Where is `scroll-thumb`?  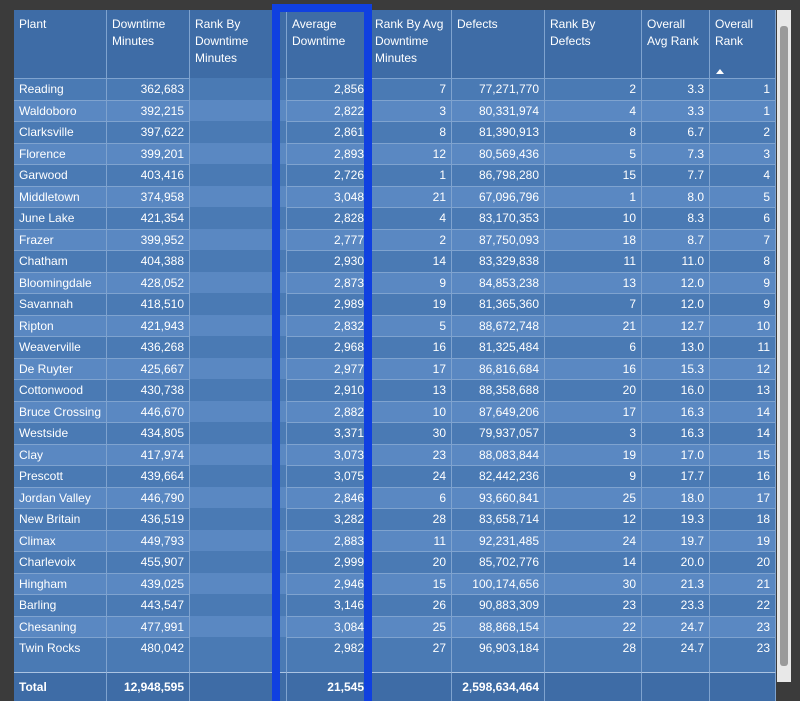
scroll-thumb is located at coordinates (784, 346).